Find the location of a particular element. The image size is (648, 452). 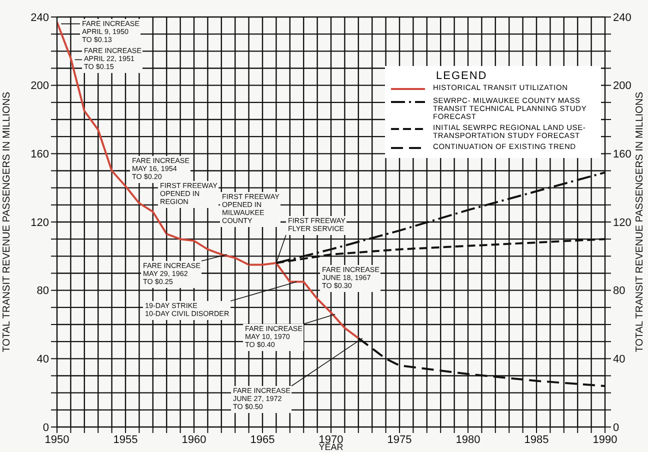

x-tick-label: 1965 is located at coordinates (262, 440).